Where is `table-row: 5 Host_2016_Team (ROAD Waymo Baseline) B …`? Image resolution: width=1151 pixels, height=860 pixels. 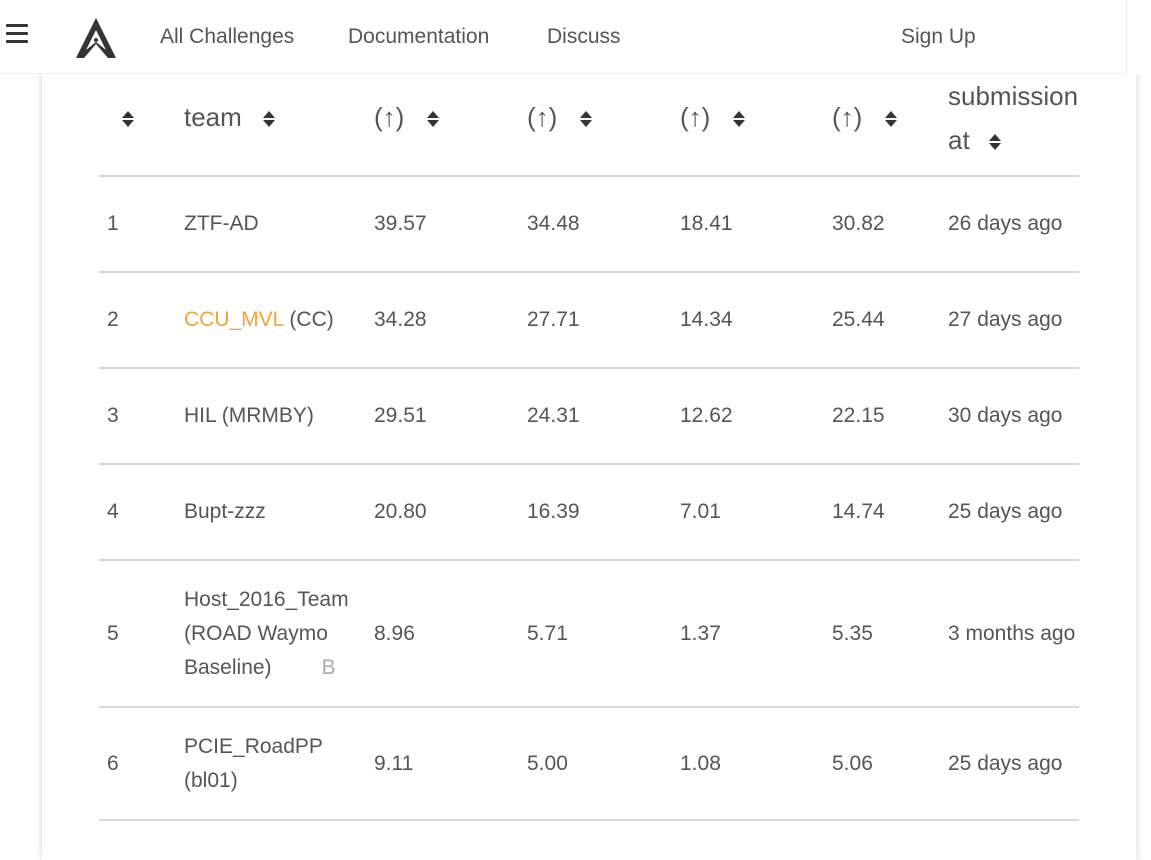
table-row: 5 Host_2016_Team (ROAD Waymo Baseline) B … is located at coordinates (589, 633).